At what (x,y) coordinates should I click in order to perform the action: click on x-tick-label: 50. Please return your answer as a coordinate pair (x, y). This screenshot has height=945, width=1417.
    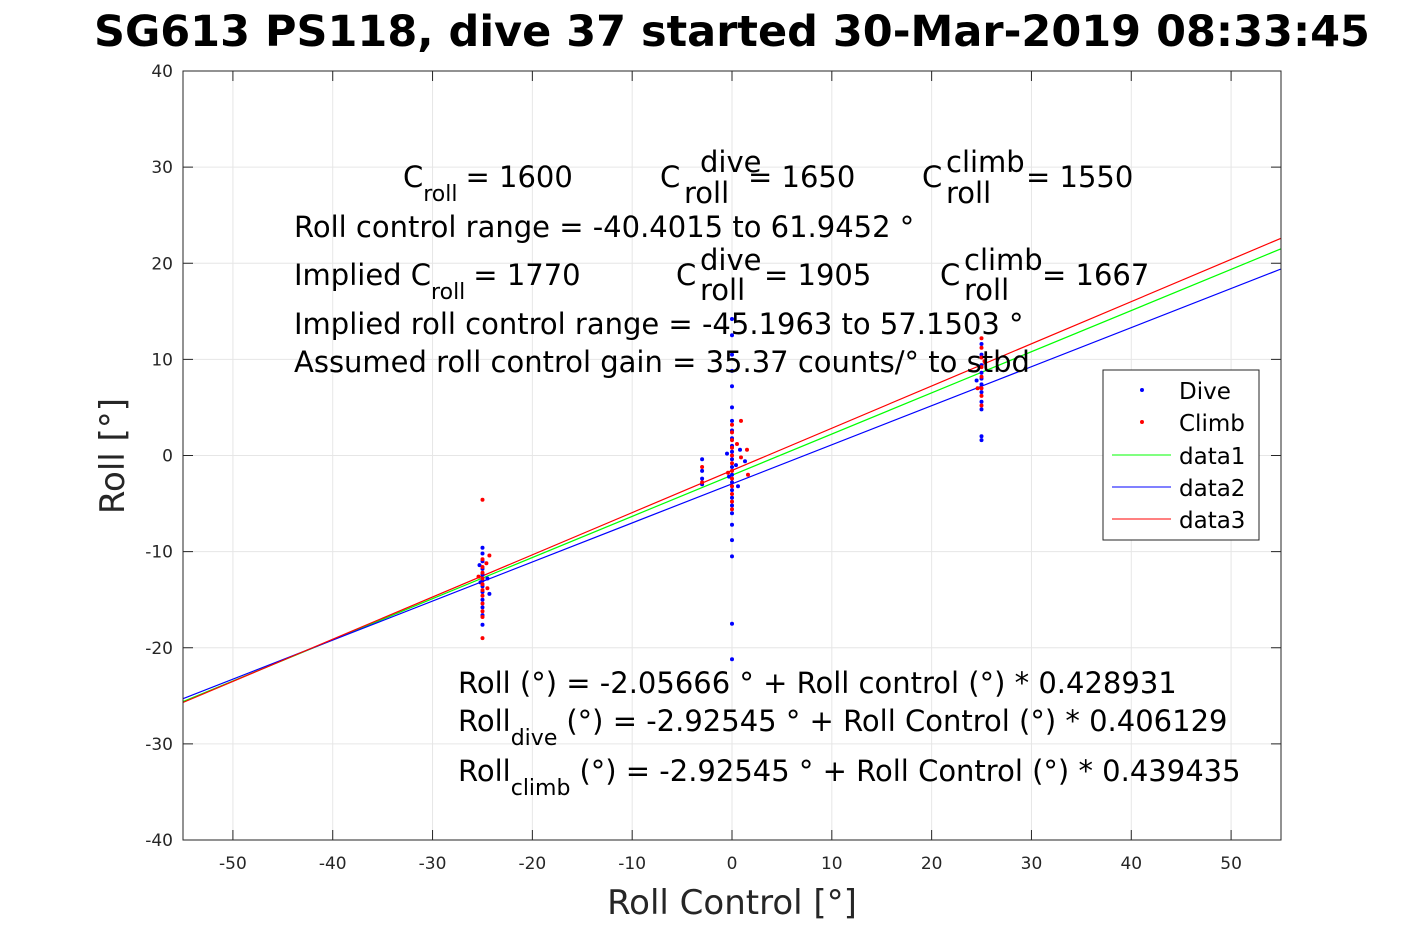
    Looking at the image, I should click on (1231, 864).